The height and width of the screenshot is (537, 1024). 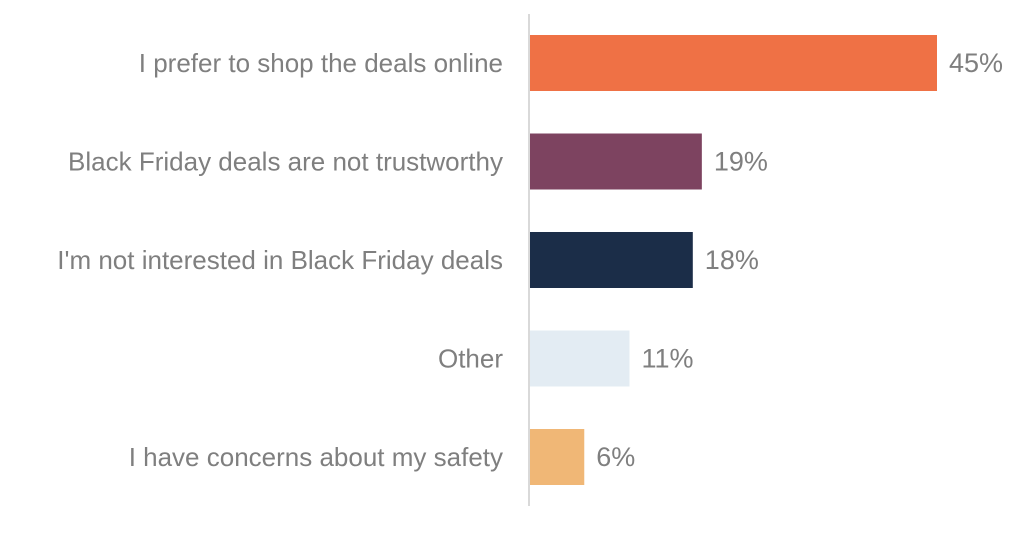 What do you see at coordinates (285, 162) in the screenshot?
I see `category-label-2: Black Friday deals are not trustworthy` at bounding box center [285, 162].